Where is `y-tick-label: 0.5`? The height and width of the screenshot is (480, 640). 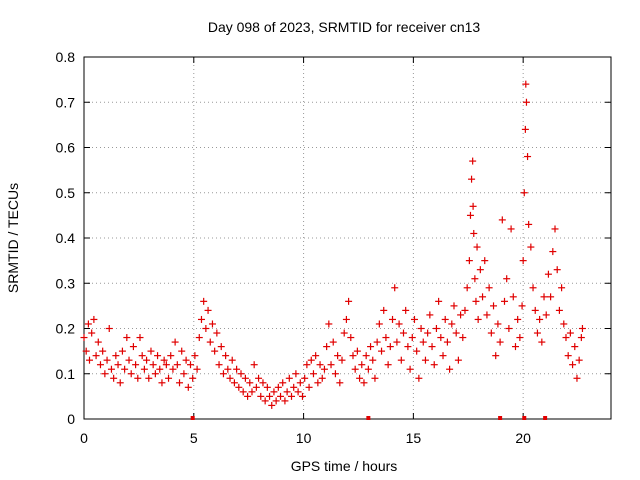
y-tick-label: 0.5 is located at coordinates (66, 193).